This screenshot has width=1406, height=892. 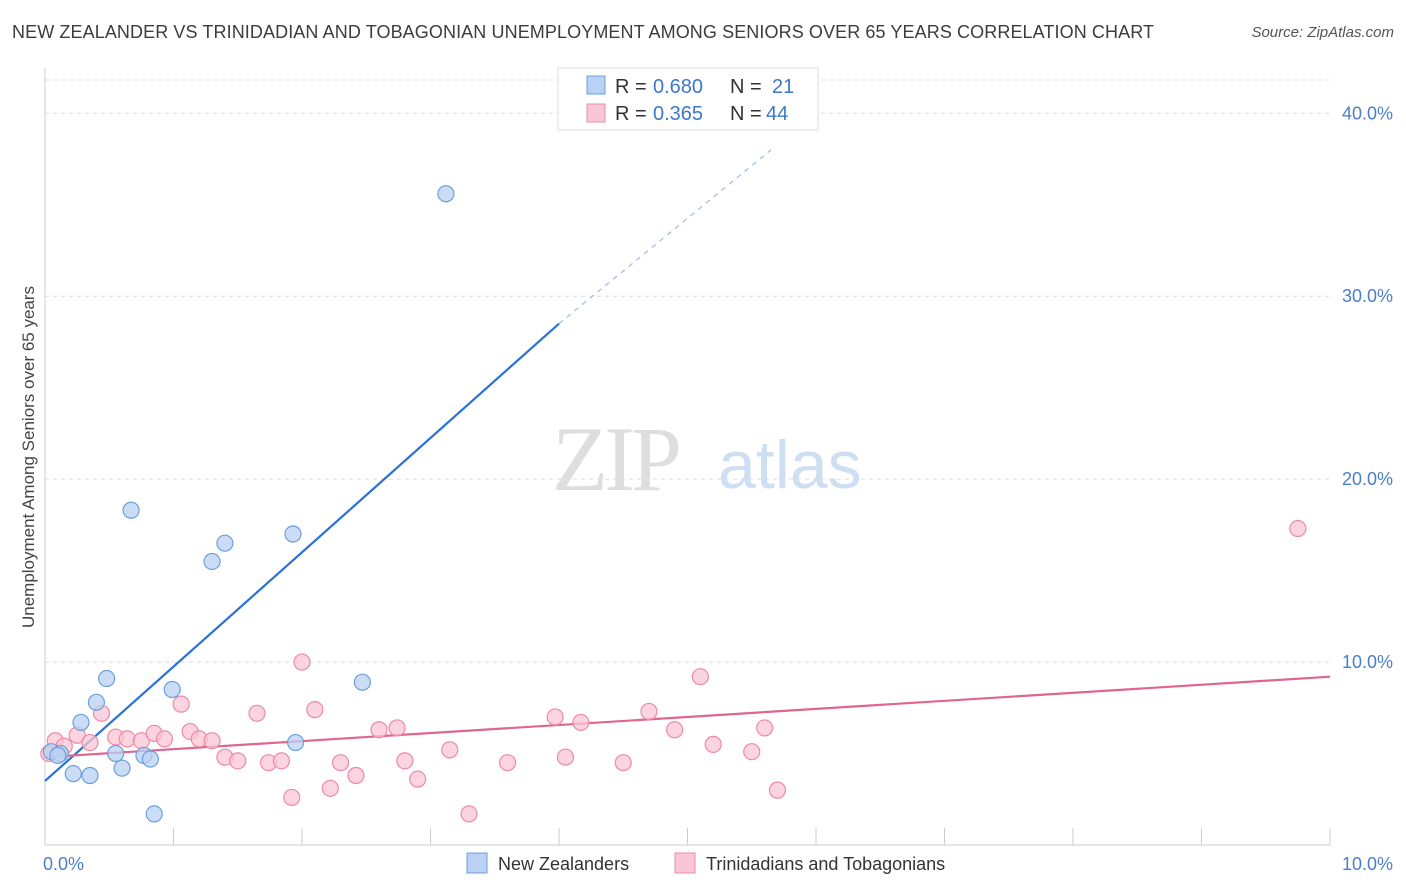 What do you see at coordinates (1367, 864) in the screenshot?
I see `x-tick-label-10: 10.0%` at bounding box center [1367, 864].